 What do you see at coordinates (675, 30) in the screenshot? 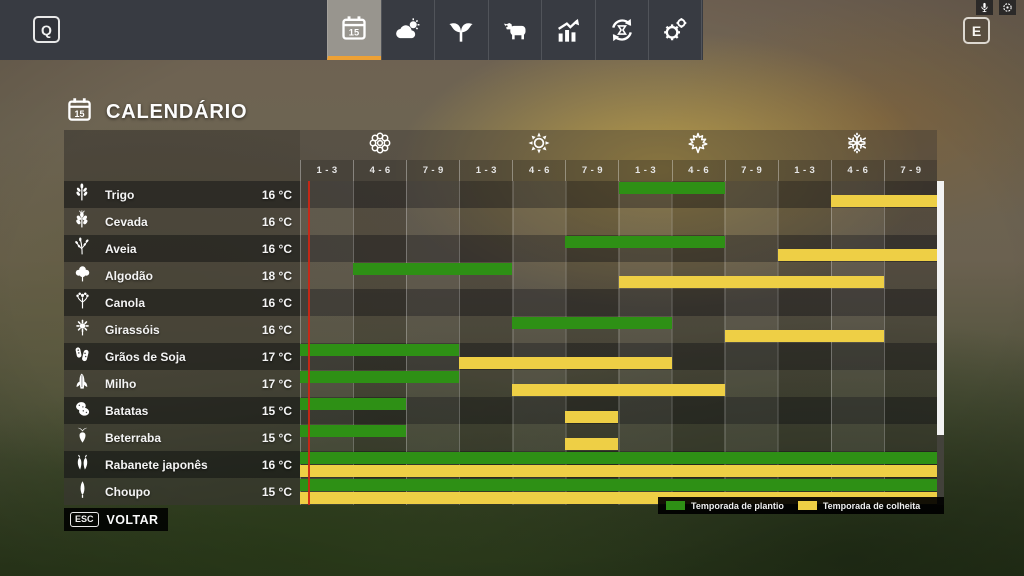
I see `tab-settings` at bounding box center [675, 30].